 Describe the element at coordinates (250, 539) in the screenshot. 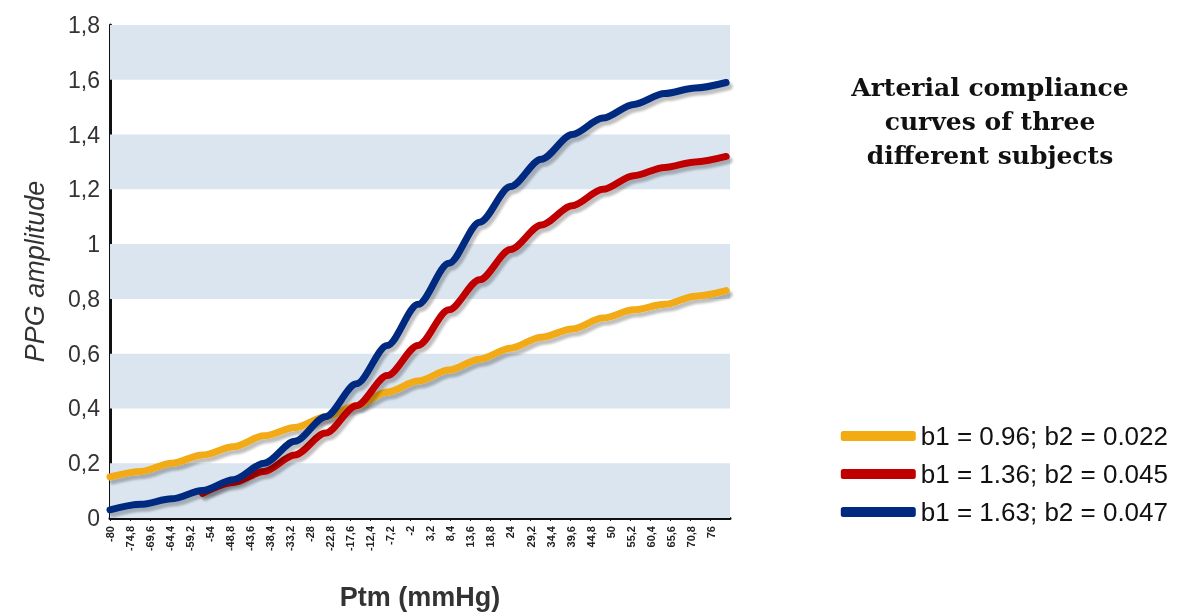

I see `x-tick-label: -43,6` at that location.